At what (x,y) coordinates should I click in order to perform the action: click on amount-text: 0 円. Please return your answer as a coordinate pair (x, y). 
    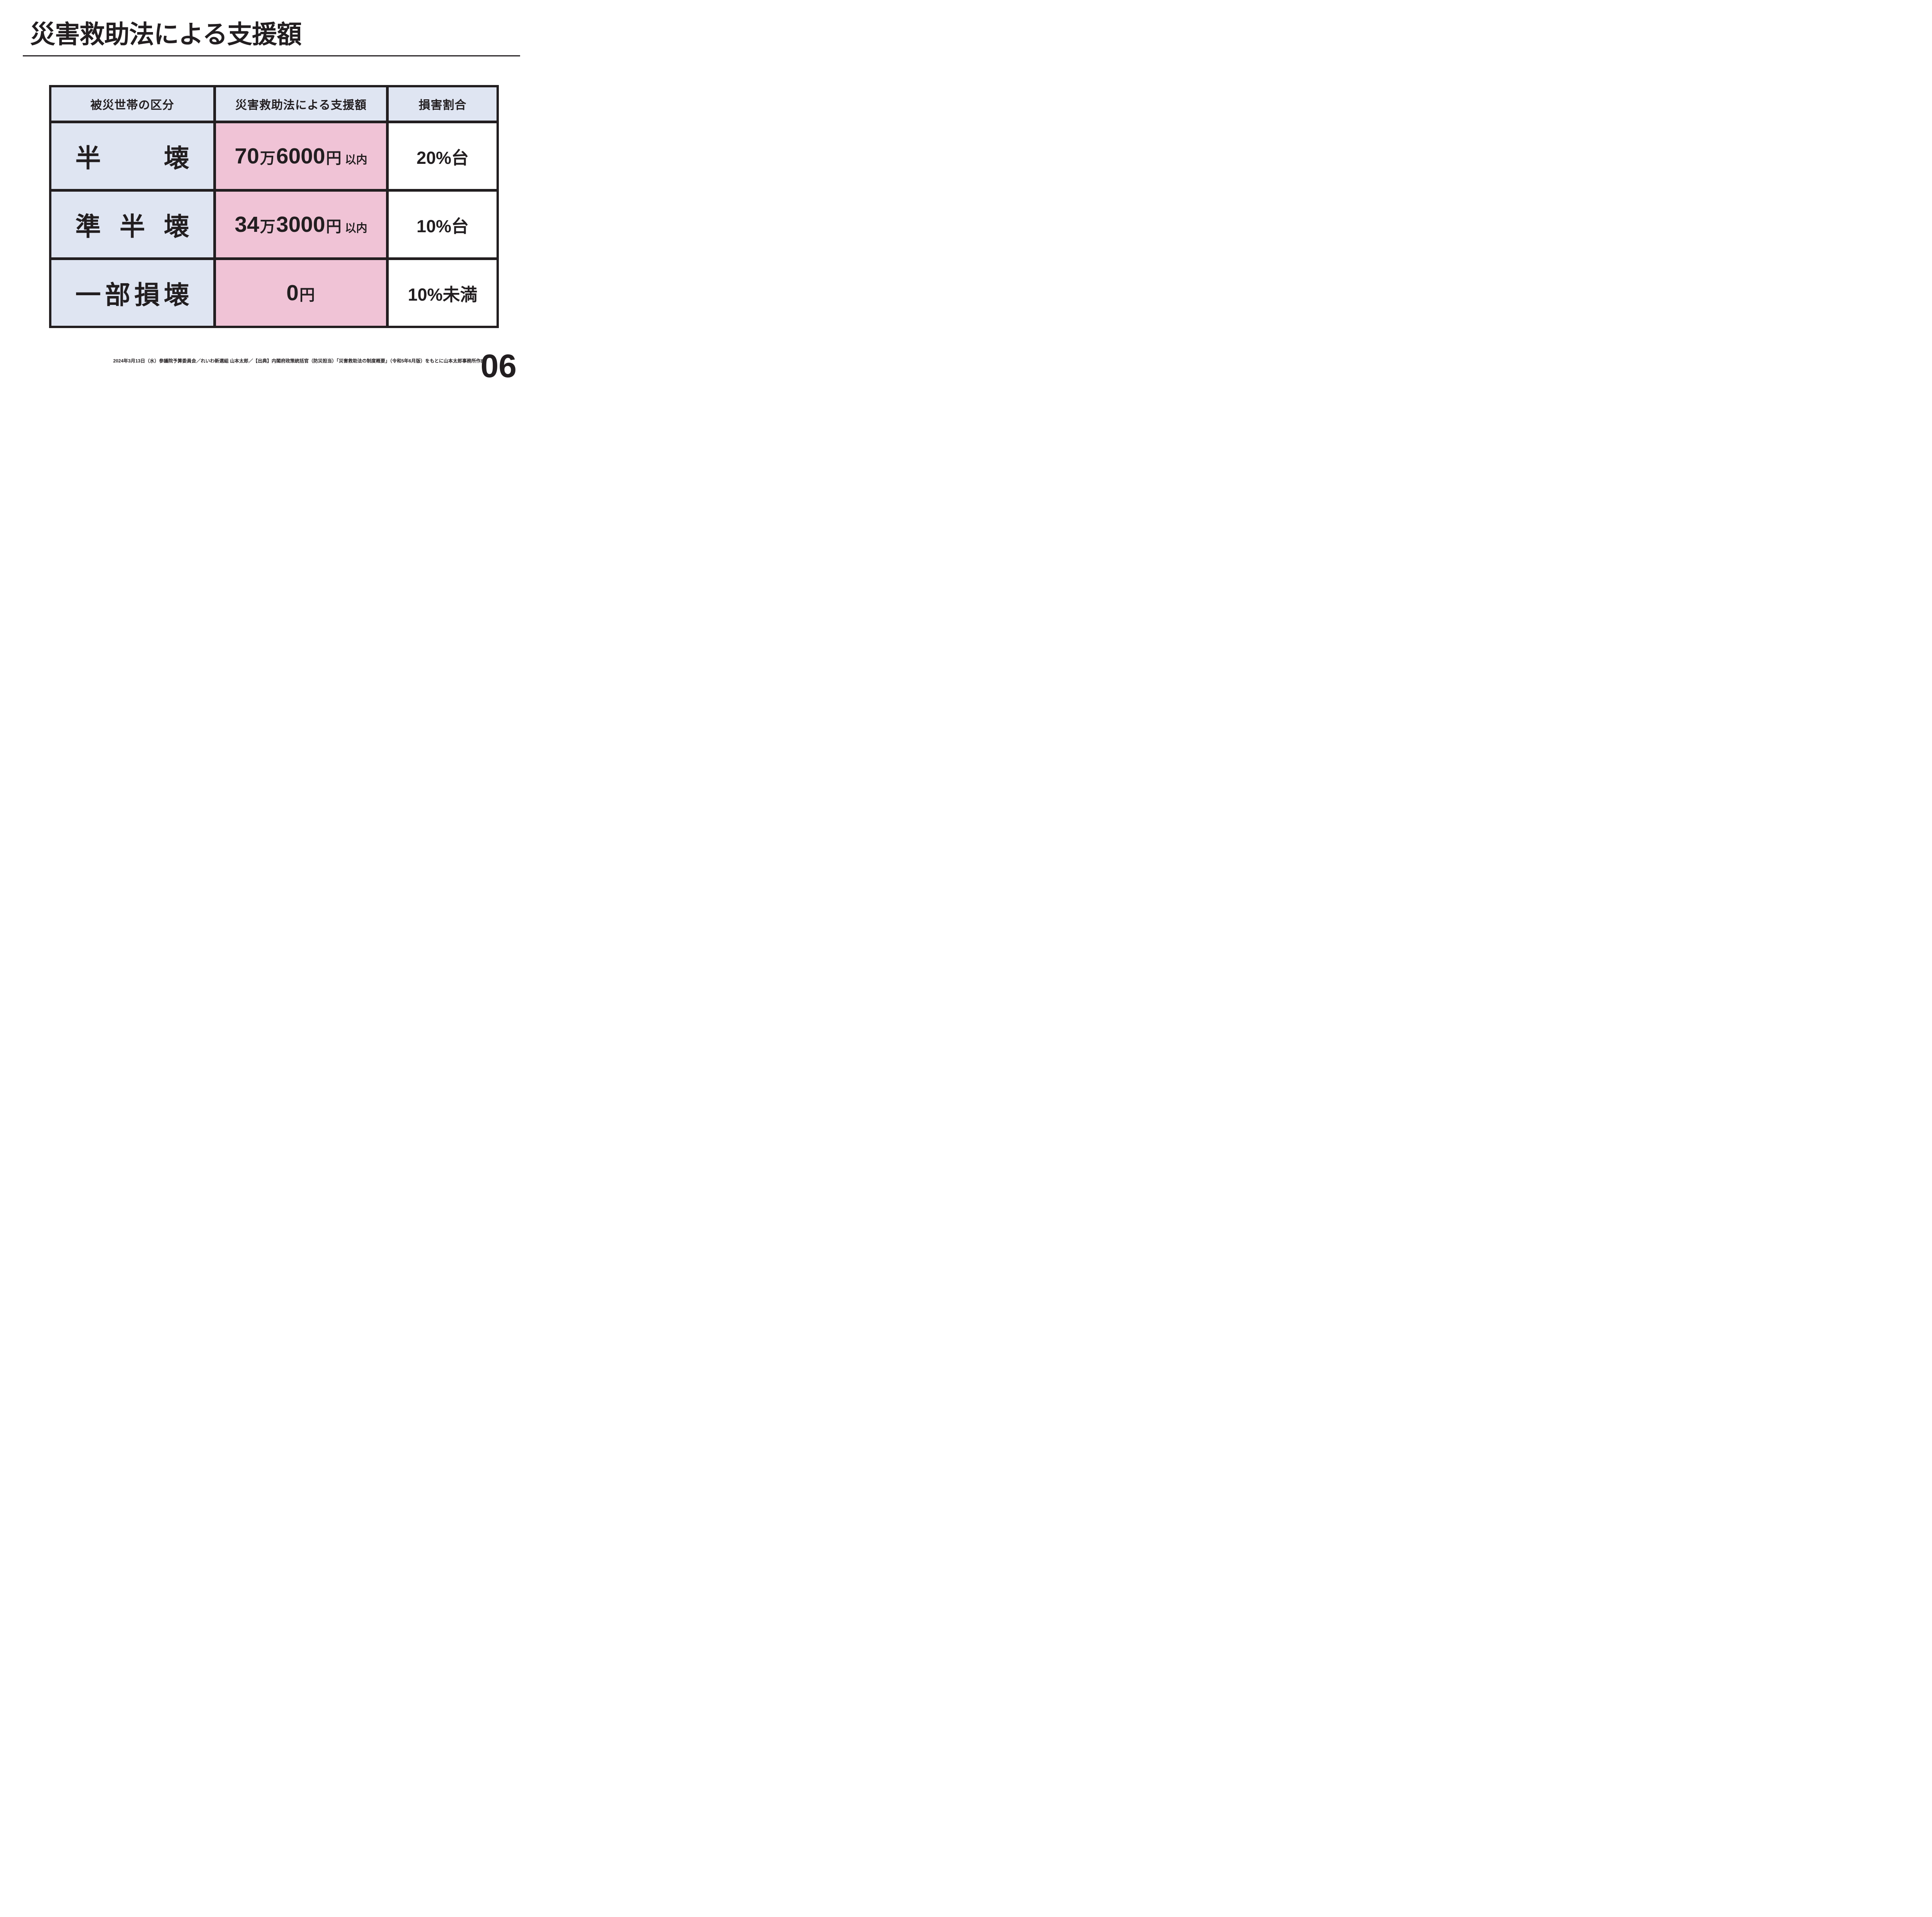
    Looking at the image, I should click on (301, 293).